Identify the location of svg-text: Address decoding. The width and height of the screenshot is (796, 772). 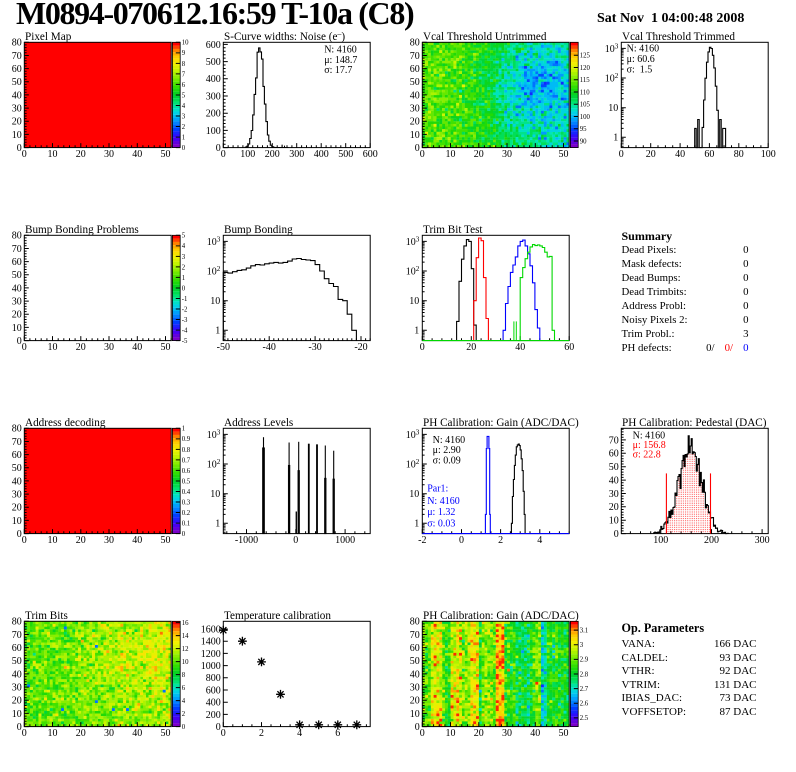
(65, 423).